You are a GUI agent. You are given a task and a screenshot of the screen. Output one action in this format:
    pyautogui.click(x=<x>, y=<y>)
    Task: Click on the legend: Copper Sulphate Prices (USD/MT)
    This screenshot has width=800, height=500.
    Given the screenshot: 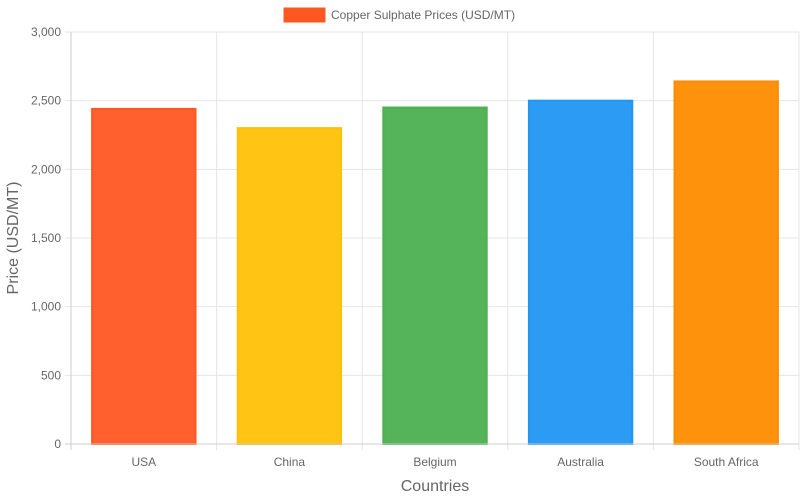 What is the action you would take?
    pyautogui.click(x=399, y=15)
    